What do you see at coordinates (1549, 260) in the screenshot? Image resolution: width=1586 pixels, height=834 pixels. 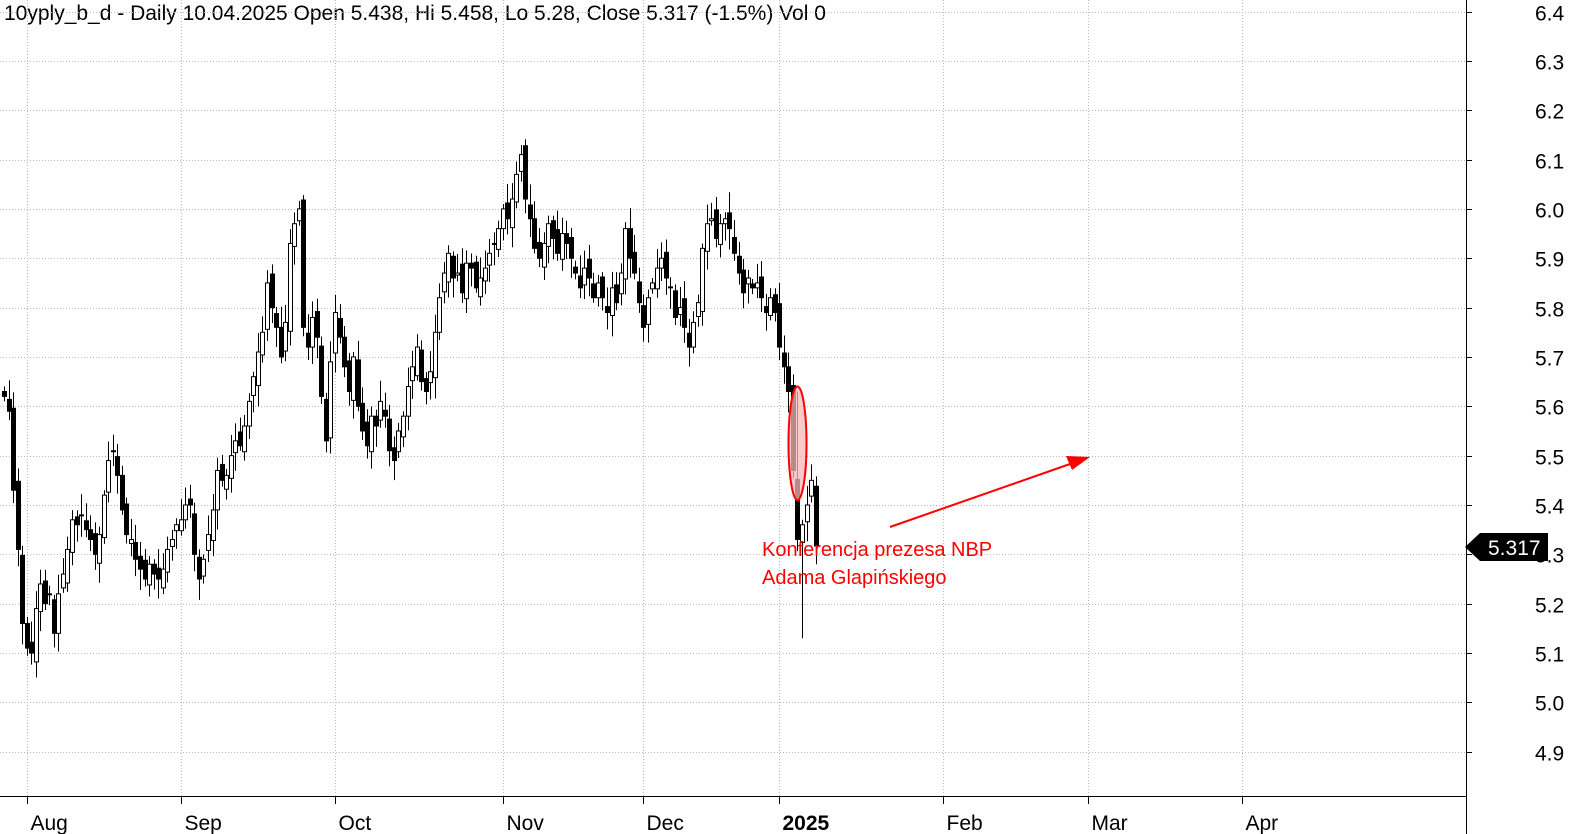 I see `y-tick-label: 5.9` at bounding box center [1549, 260].